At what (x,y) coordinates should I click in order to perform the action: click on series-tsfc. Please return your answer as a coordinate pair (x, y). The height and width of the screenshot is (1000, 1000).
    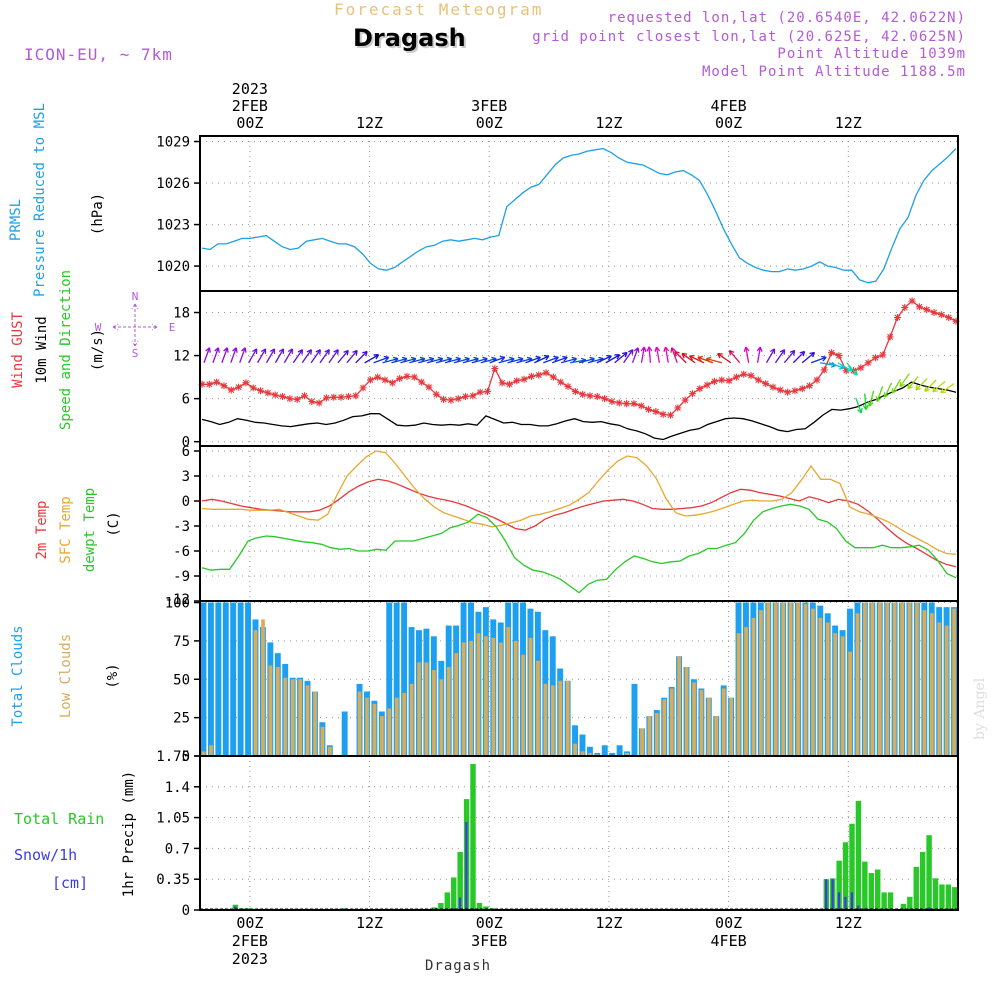
    Looking at the image, I should click on (579, 502).